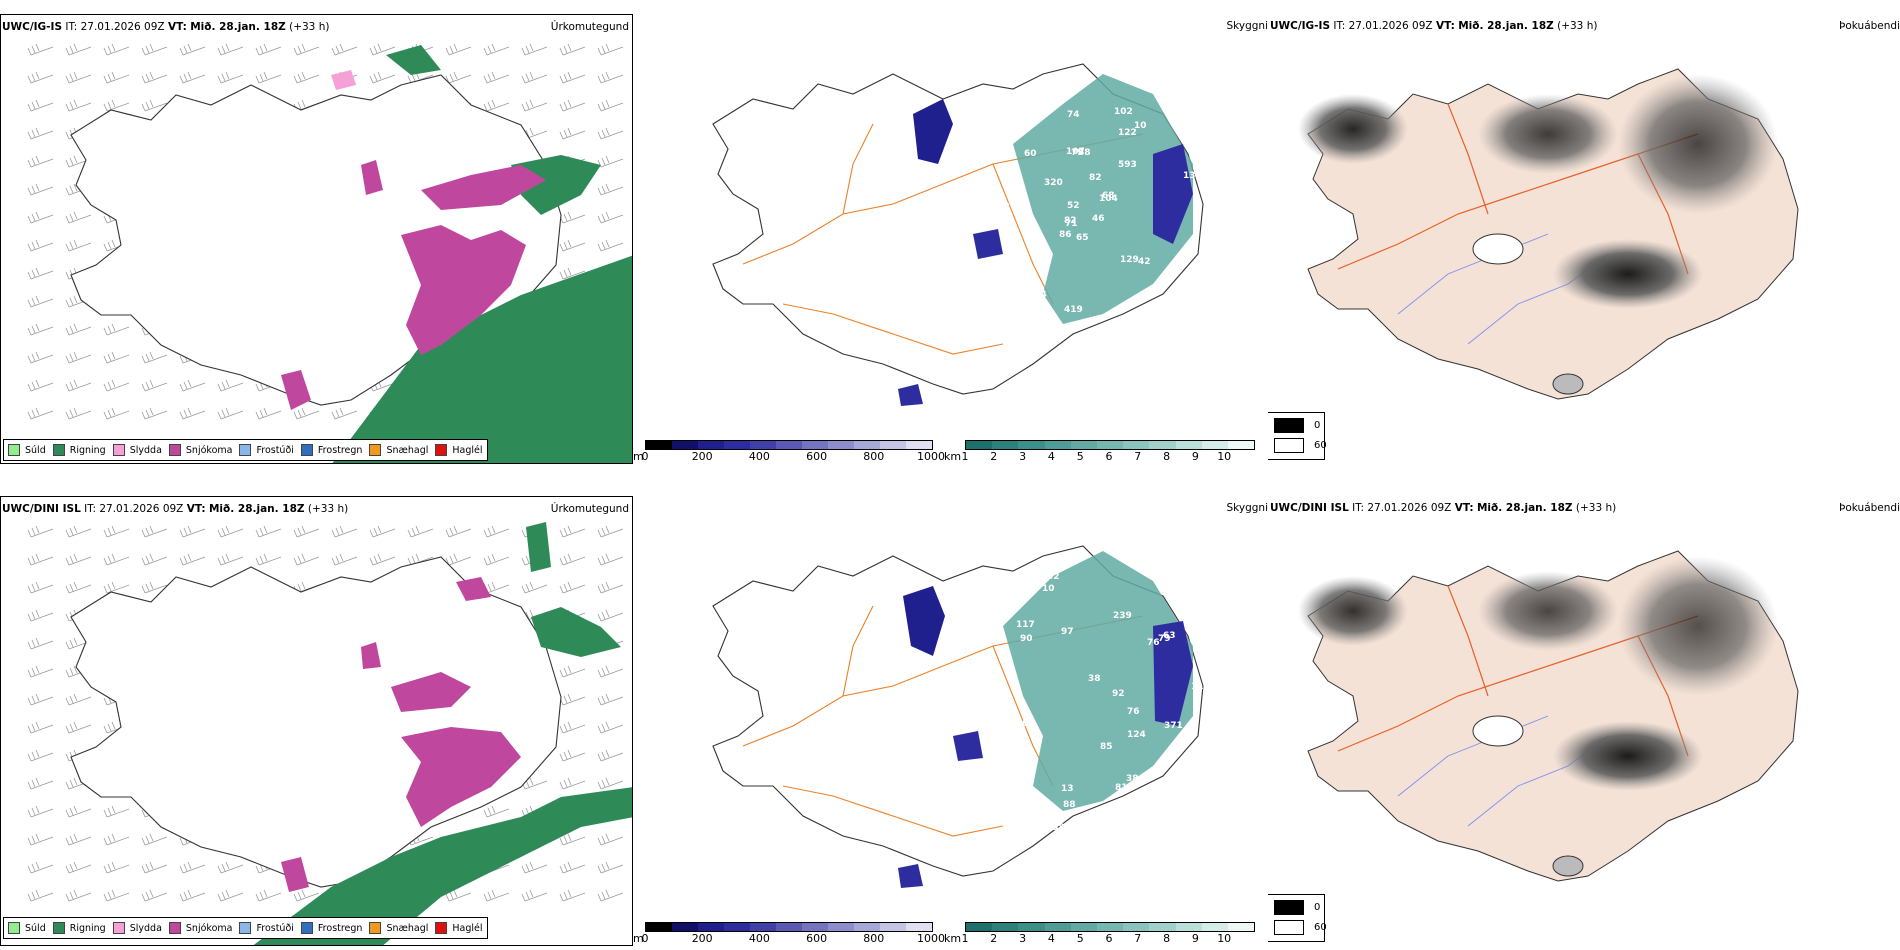 The width and height of the screenshot is (1900, 950). What do you see at coordinates (1320, 445) in the screenshot?
I see `fog-legend-label: 60` at bounding box center [1320, 445].